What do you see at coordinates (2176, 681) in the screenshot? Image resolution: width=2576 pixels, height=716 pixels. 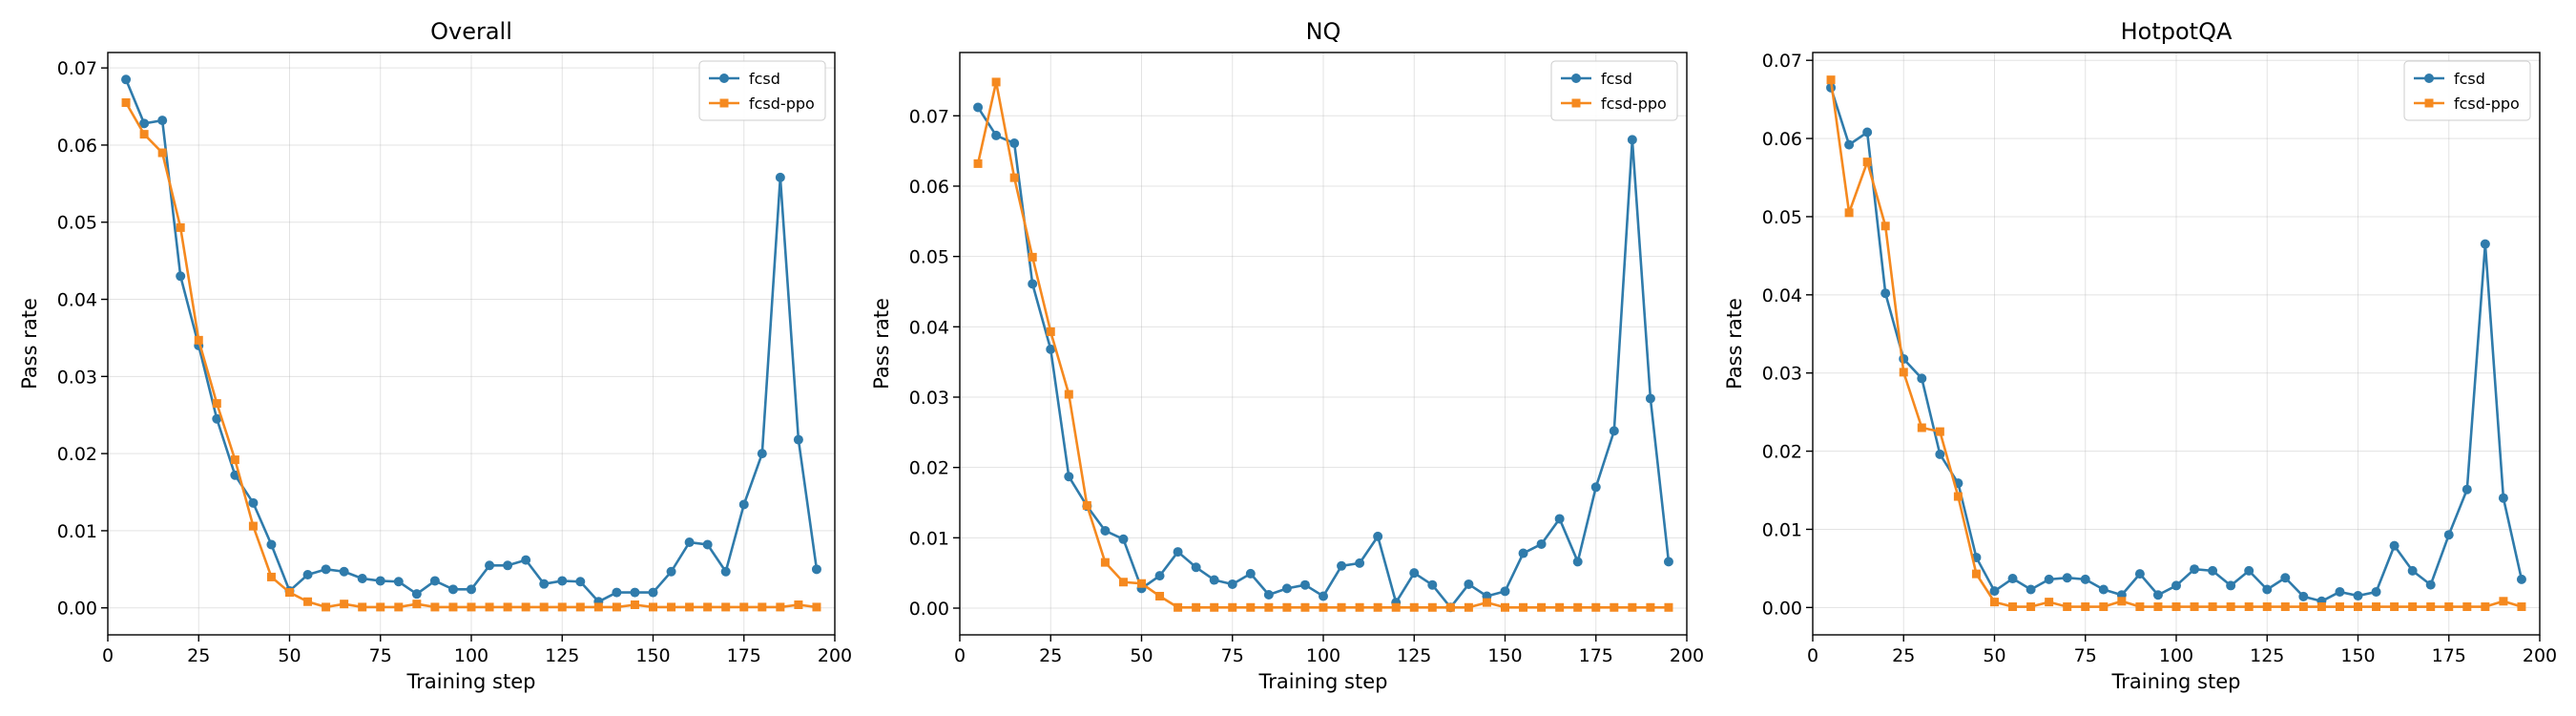 I see `x-axis-label: Training step` at bounding box center [2176, 681].